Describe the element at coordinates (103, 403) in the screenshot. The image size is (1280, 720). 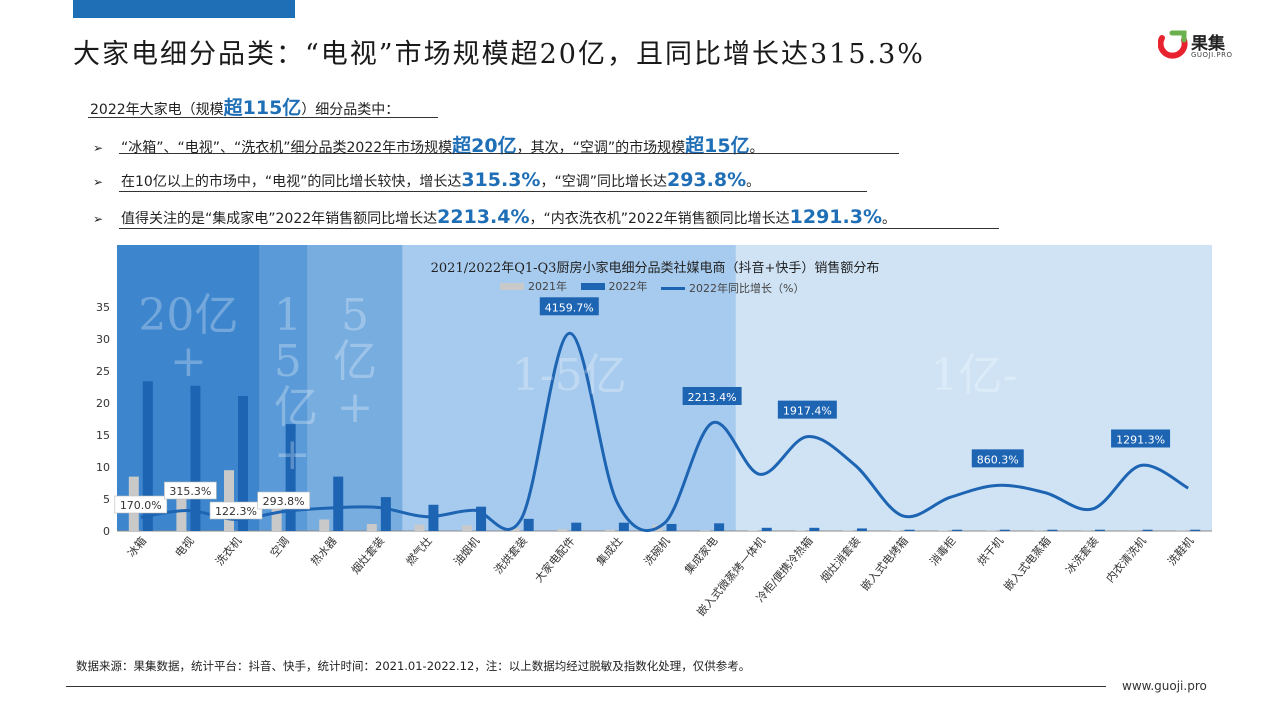
I see `y-tick-label: 20` at that location.